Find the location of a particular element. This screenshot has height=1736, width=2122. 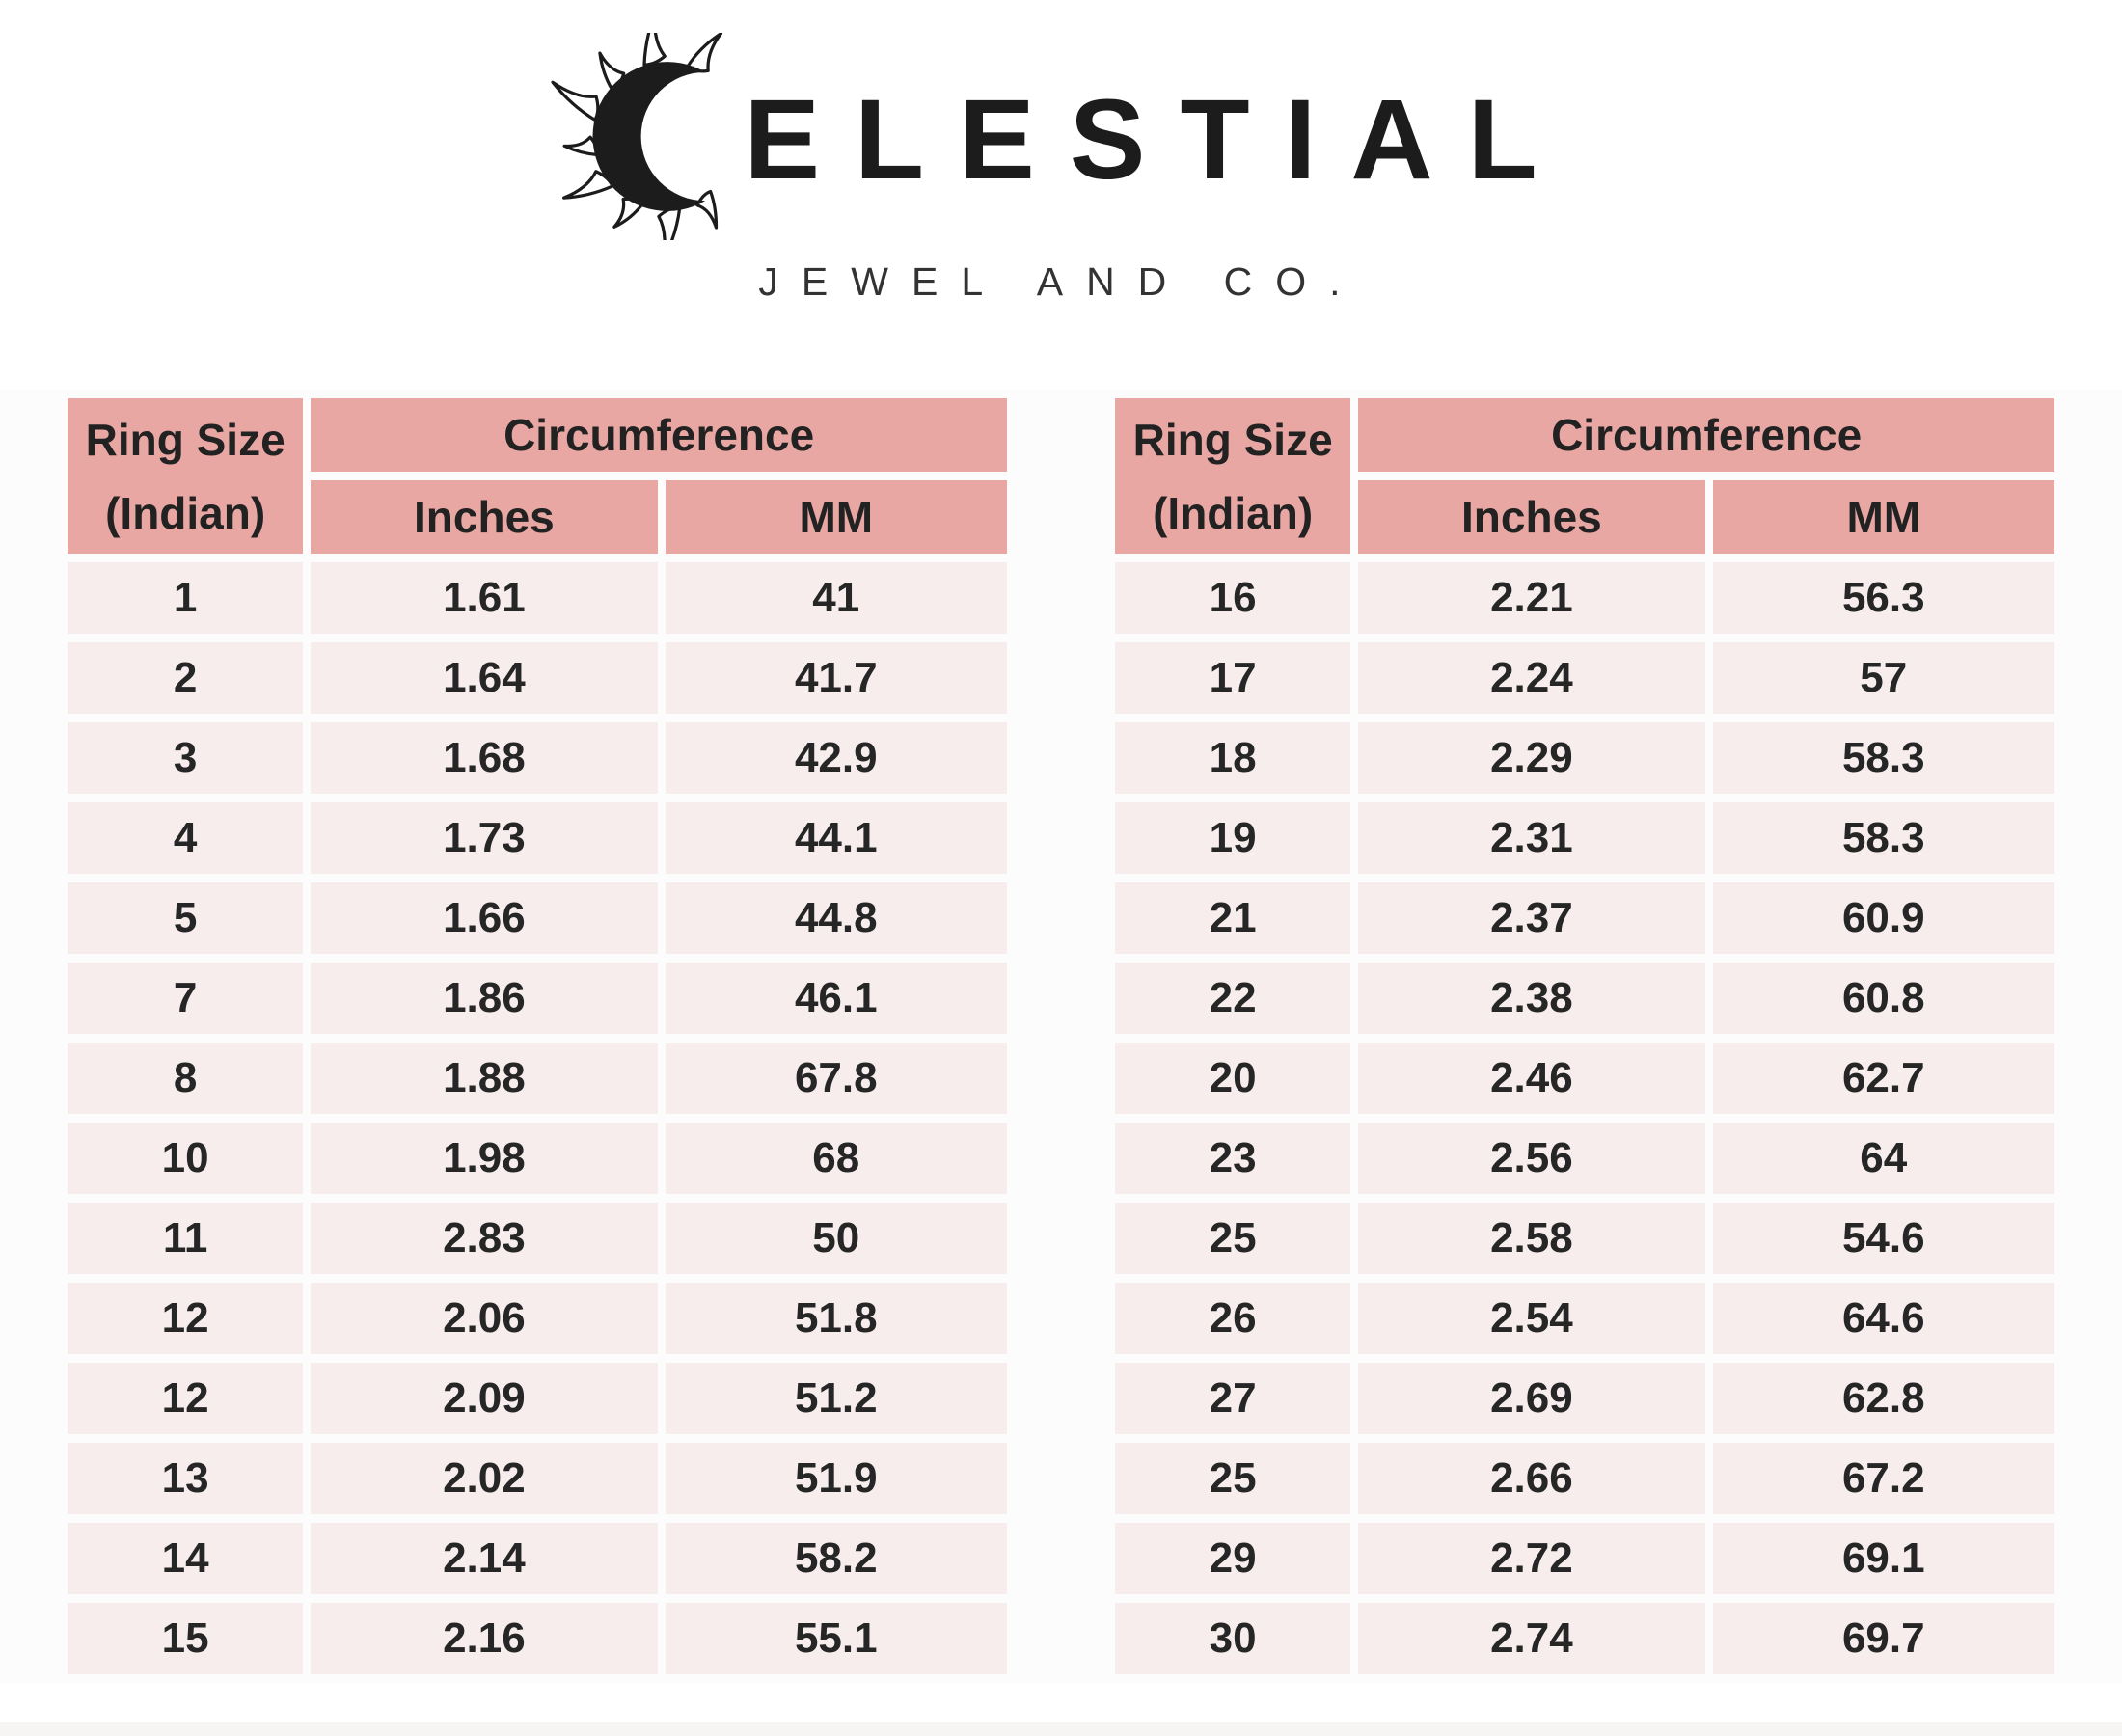

table-row: 17 2.24 57 is located at coordinates (1585, 678).